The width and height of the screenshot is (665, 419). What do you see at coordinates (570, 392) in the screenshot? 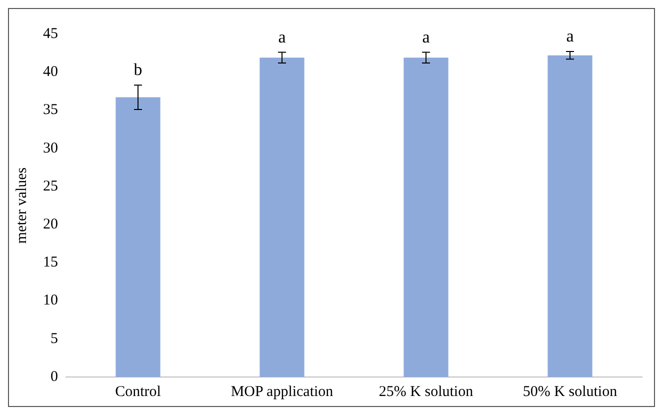
I see `x-tick-label: 50% K solution` at bounding box center [570, 392].